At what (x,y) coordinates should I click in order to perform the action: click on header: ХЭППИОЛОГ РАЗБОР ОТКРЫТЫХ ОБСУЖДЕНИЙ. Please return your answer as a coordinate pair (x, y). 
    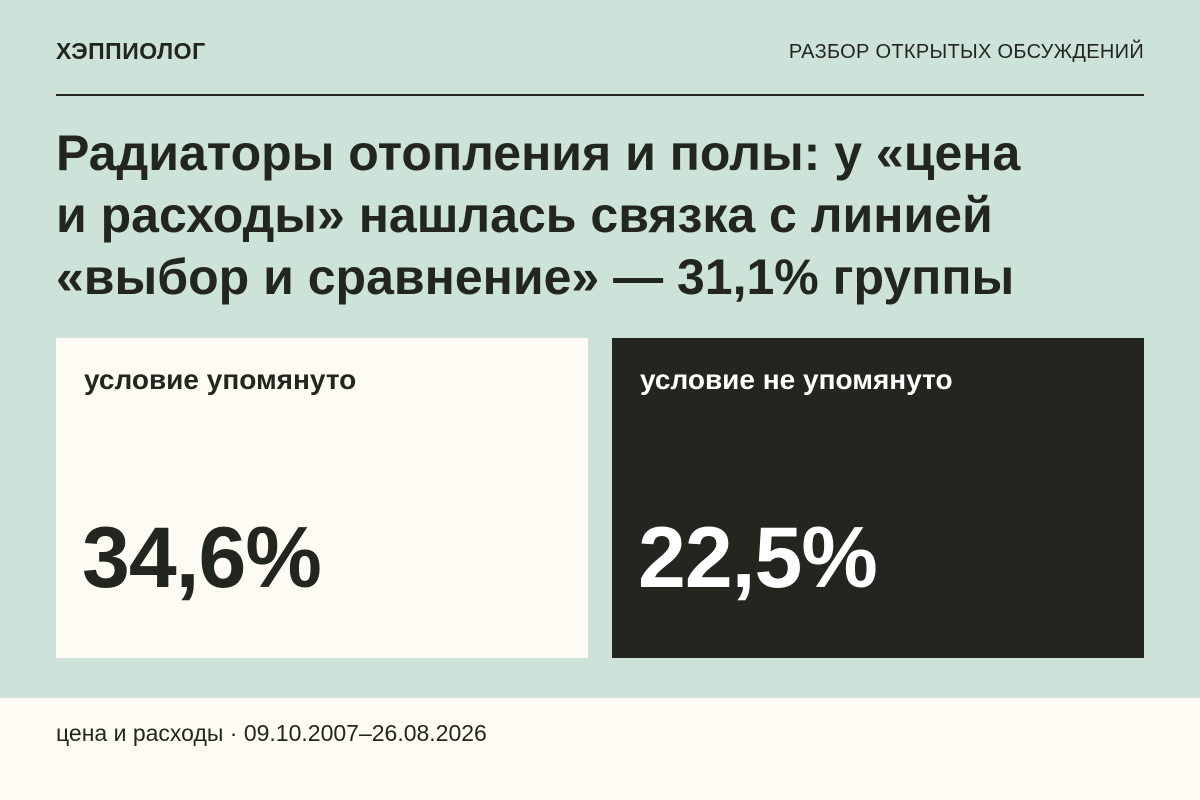
    Looking at the image, I should click on (600, 66).